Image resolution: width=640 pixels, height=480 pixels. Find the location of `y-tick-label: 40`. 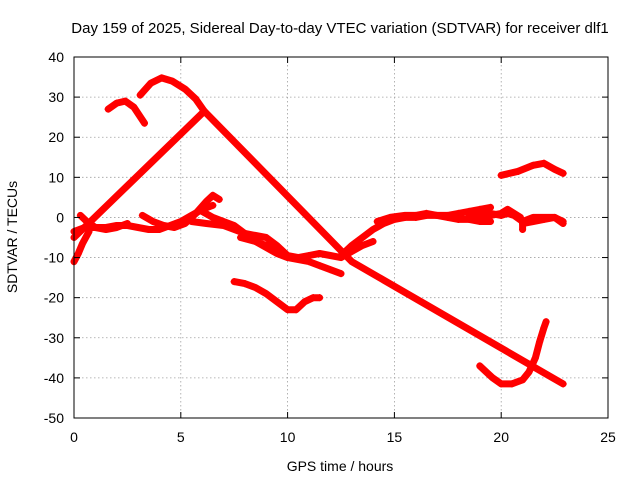

y-tick-label: 40 is located at coordinates (56, 57).